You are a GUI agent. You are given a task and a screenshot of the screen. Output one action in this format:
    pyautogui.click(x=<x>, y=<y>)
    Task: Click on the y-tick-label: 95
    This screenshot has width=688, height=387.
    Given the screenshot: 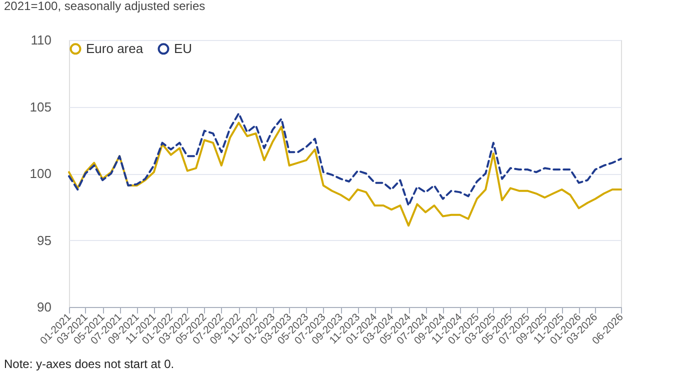 What is the action you would take?
    pyautogui.click(x=44, y=240)
    